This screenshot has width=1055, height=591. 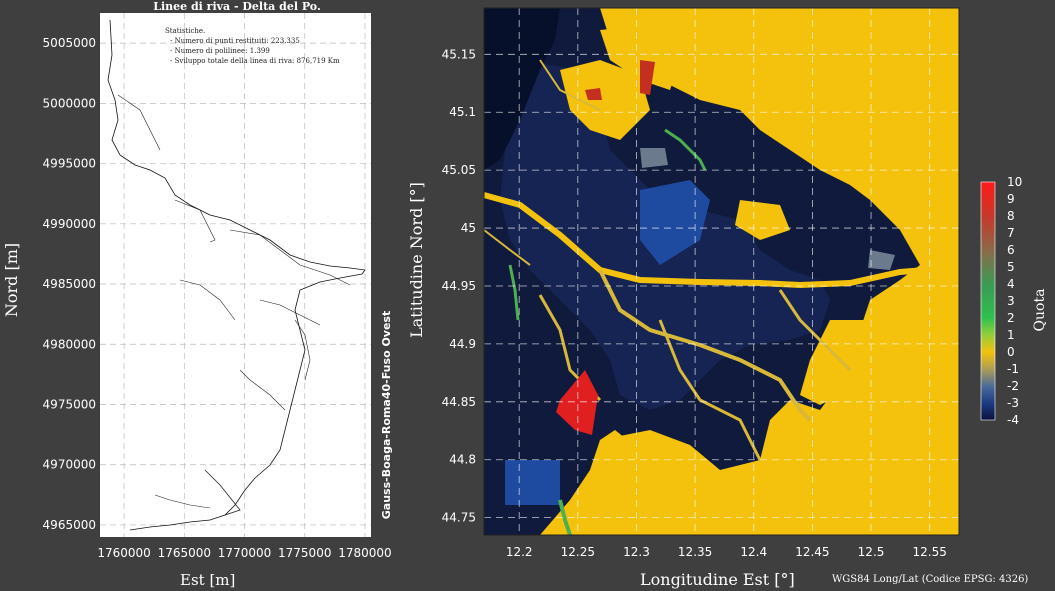 What do you see at coordinates (185, 31) in the screenshot?
I see `statistics-title: Statistiche.` at bounding box center [185, 31].